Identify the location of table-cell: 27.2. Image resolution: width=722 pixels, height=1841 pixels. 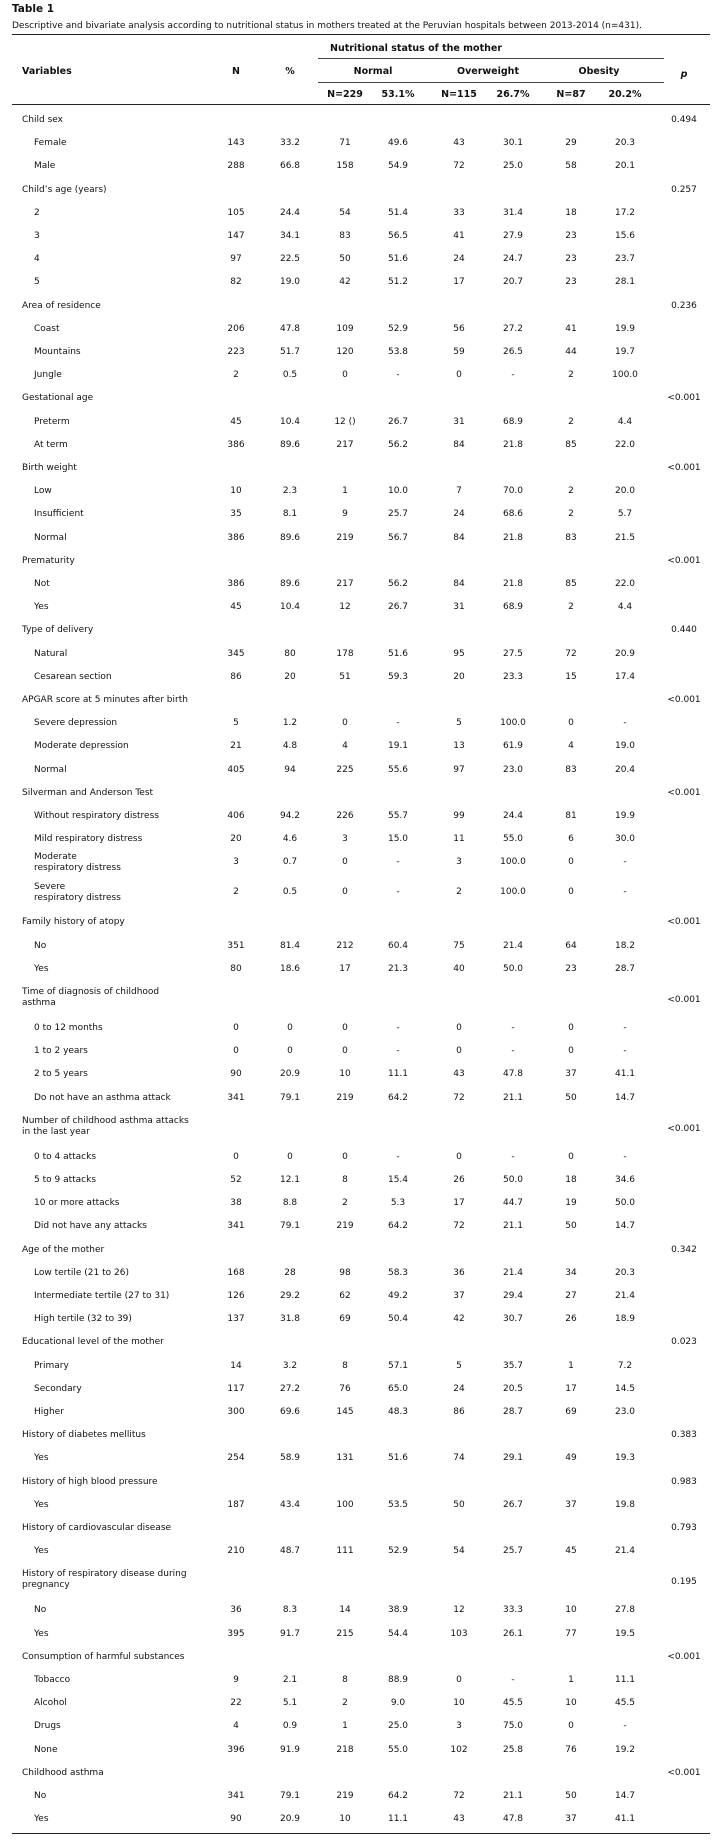
(513, 328).